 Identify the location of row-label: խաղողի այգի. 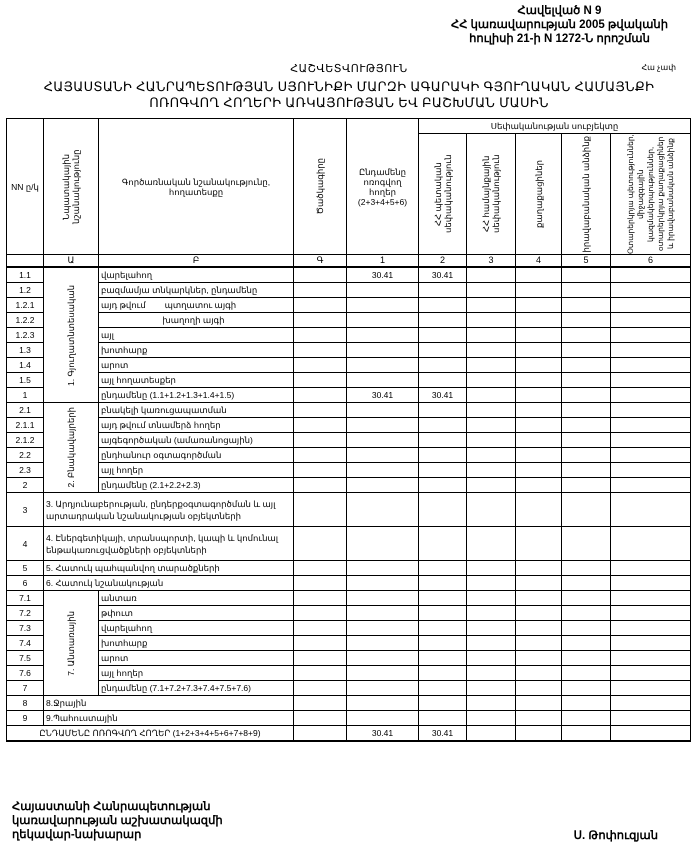
(196, 320).